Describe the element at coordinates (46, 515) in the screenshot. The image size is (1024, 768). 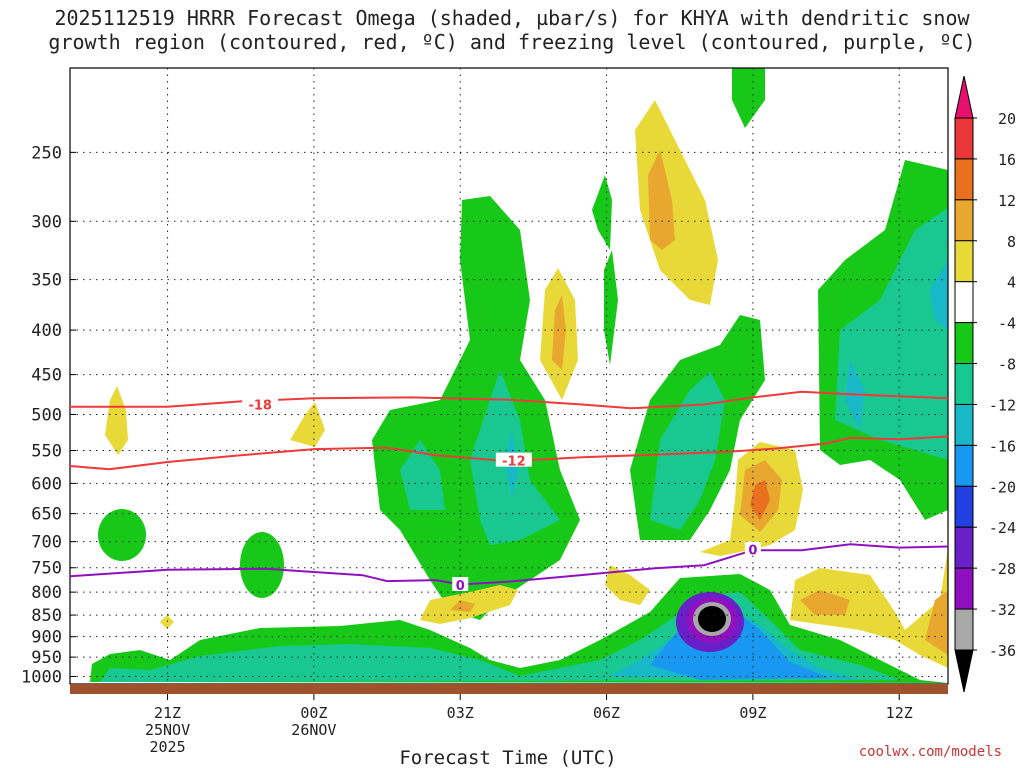
I see `y-tick-label: 650` at that location.